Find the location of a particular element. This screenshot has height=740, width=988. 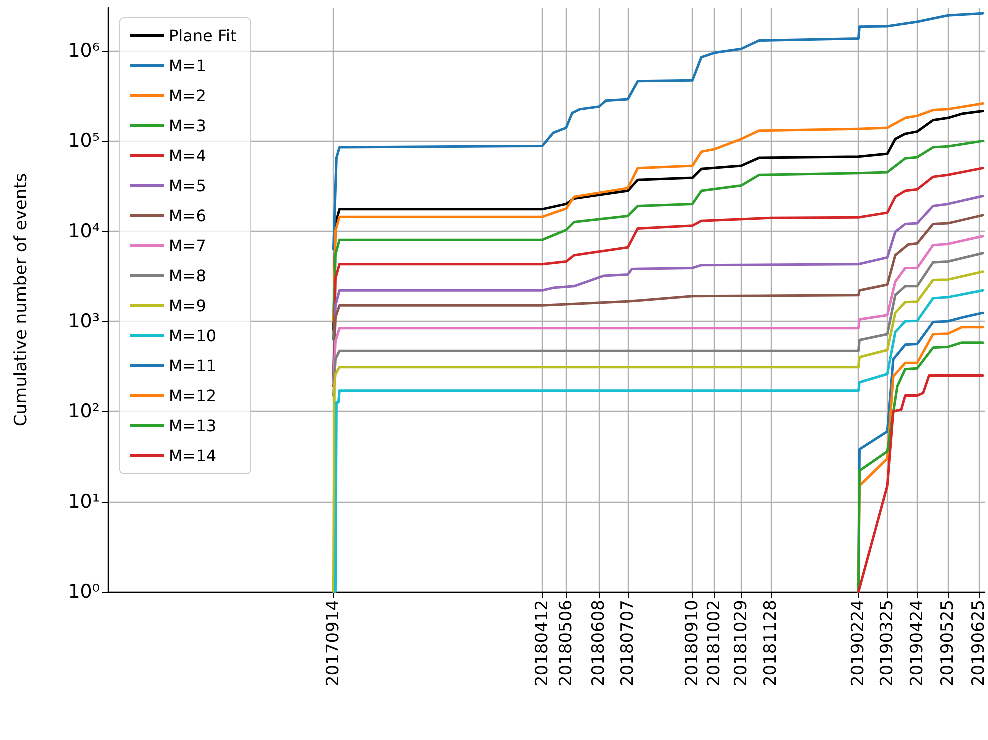

x-tick-label: 20180608 is located at coordinates (599, 643).